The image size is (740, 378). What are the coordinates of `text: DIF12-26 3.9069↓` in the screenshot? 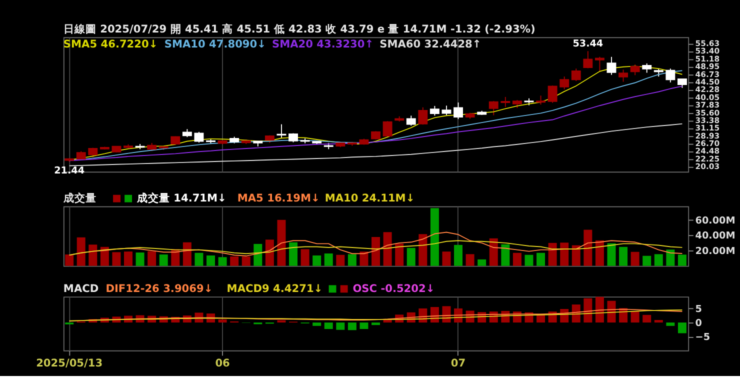 It's located at (159, 288).